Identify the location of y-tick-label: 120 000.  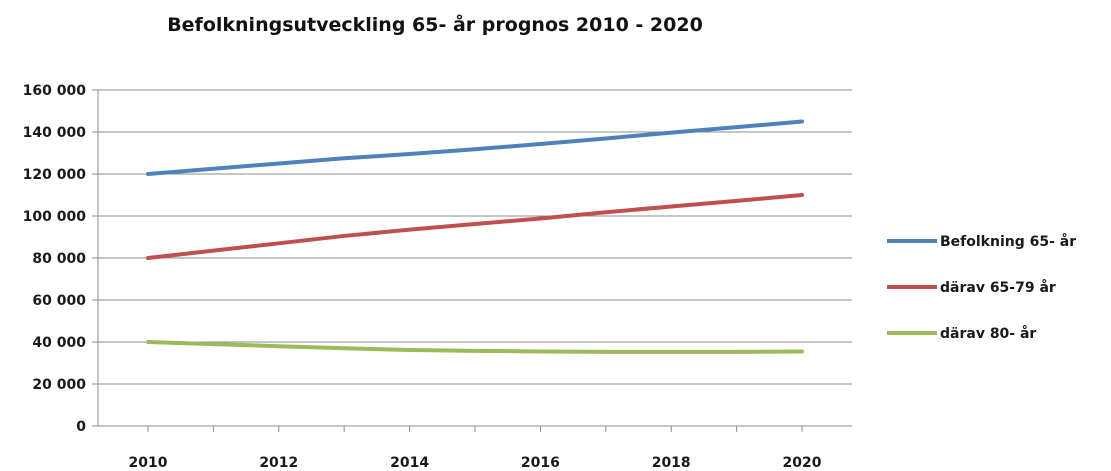
(55, 175).